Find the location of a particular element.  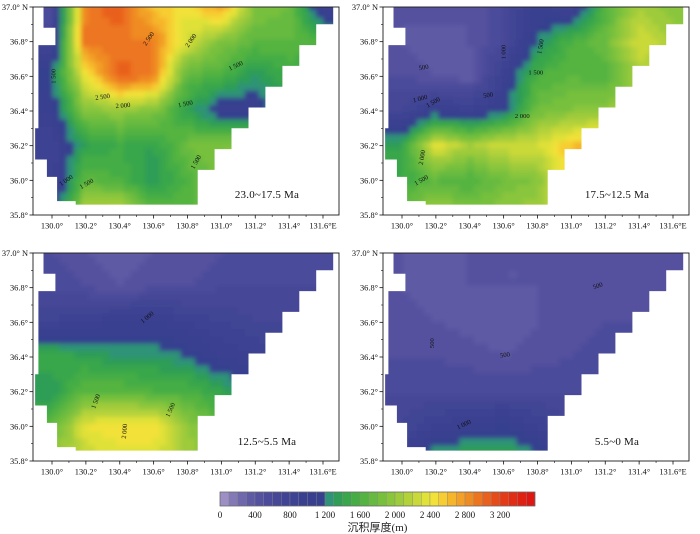

colorbar-tick-label: 400 is located at coordinates (255, 515).